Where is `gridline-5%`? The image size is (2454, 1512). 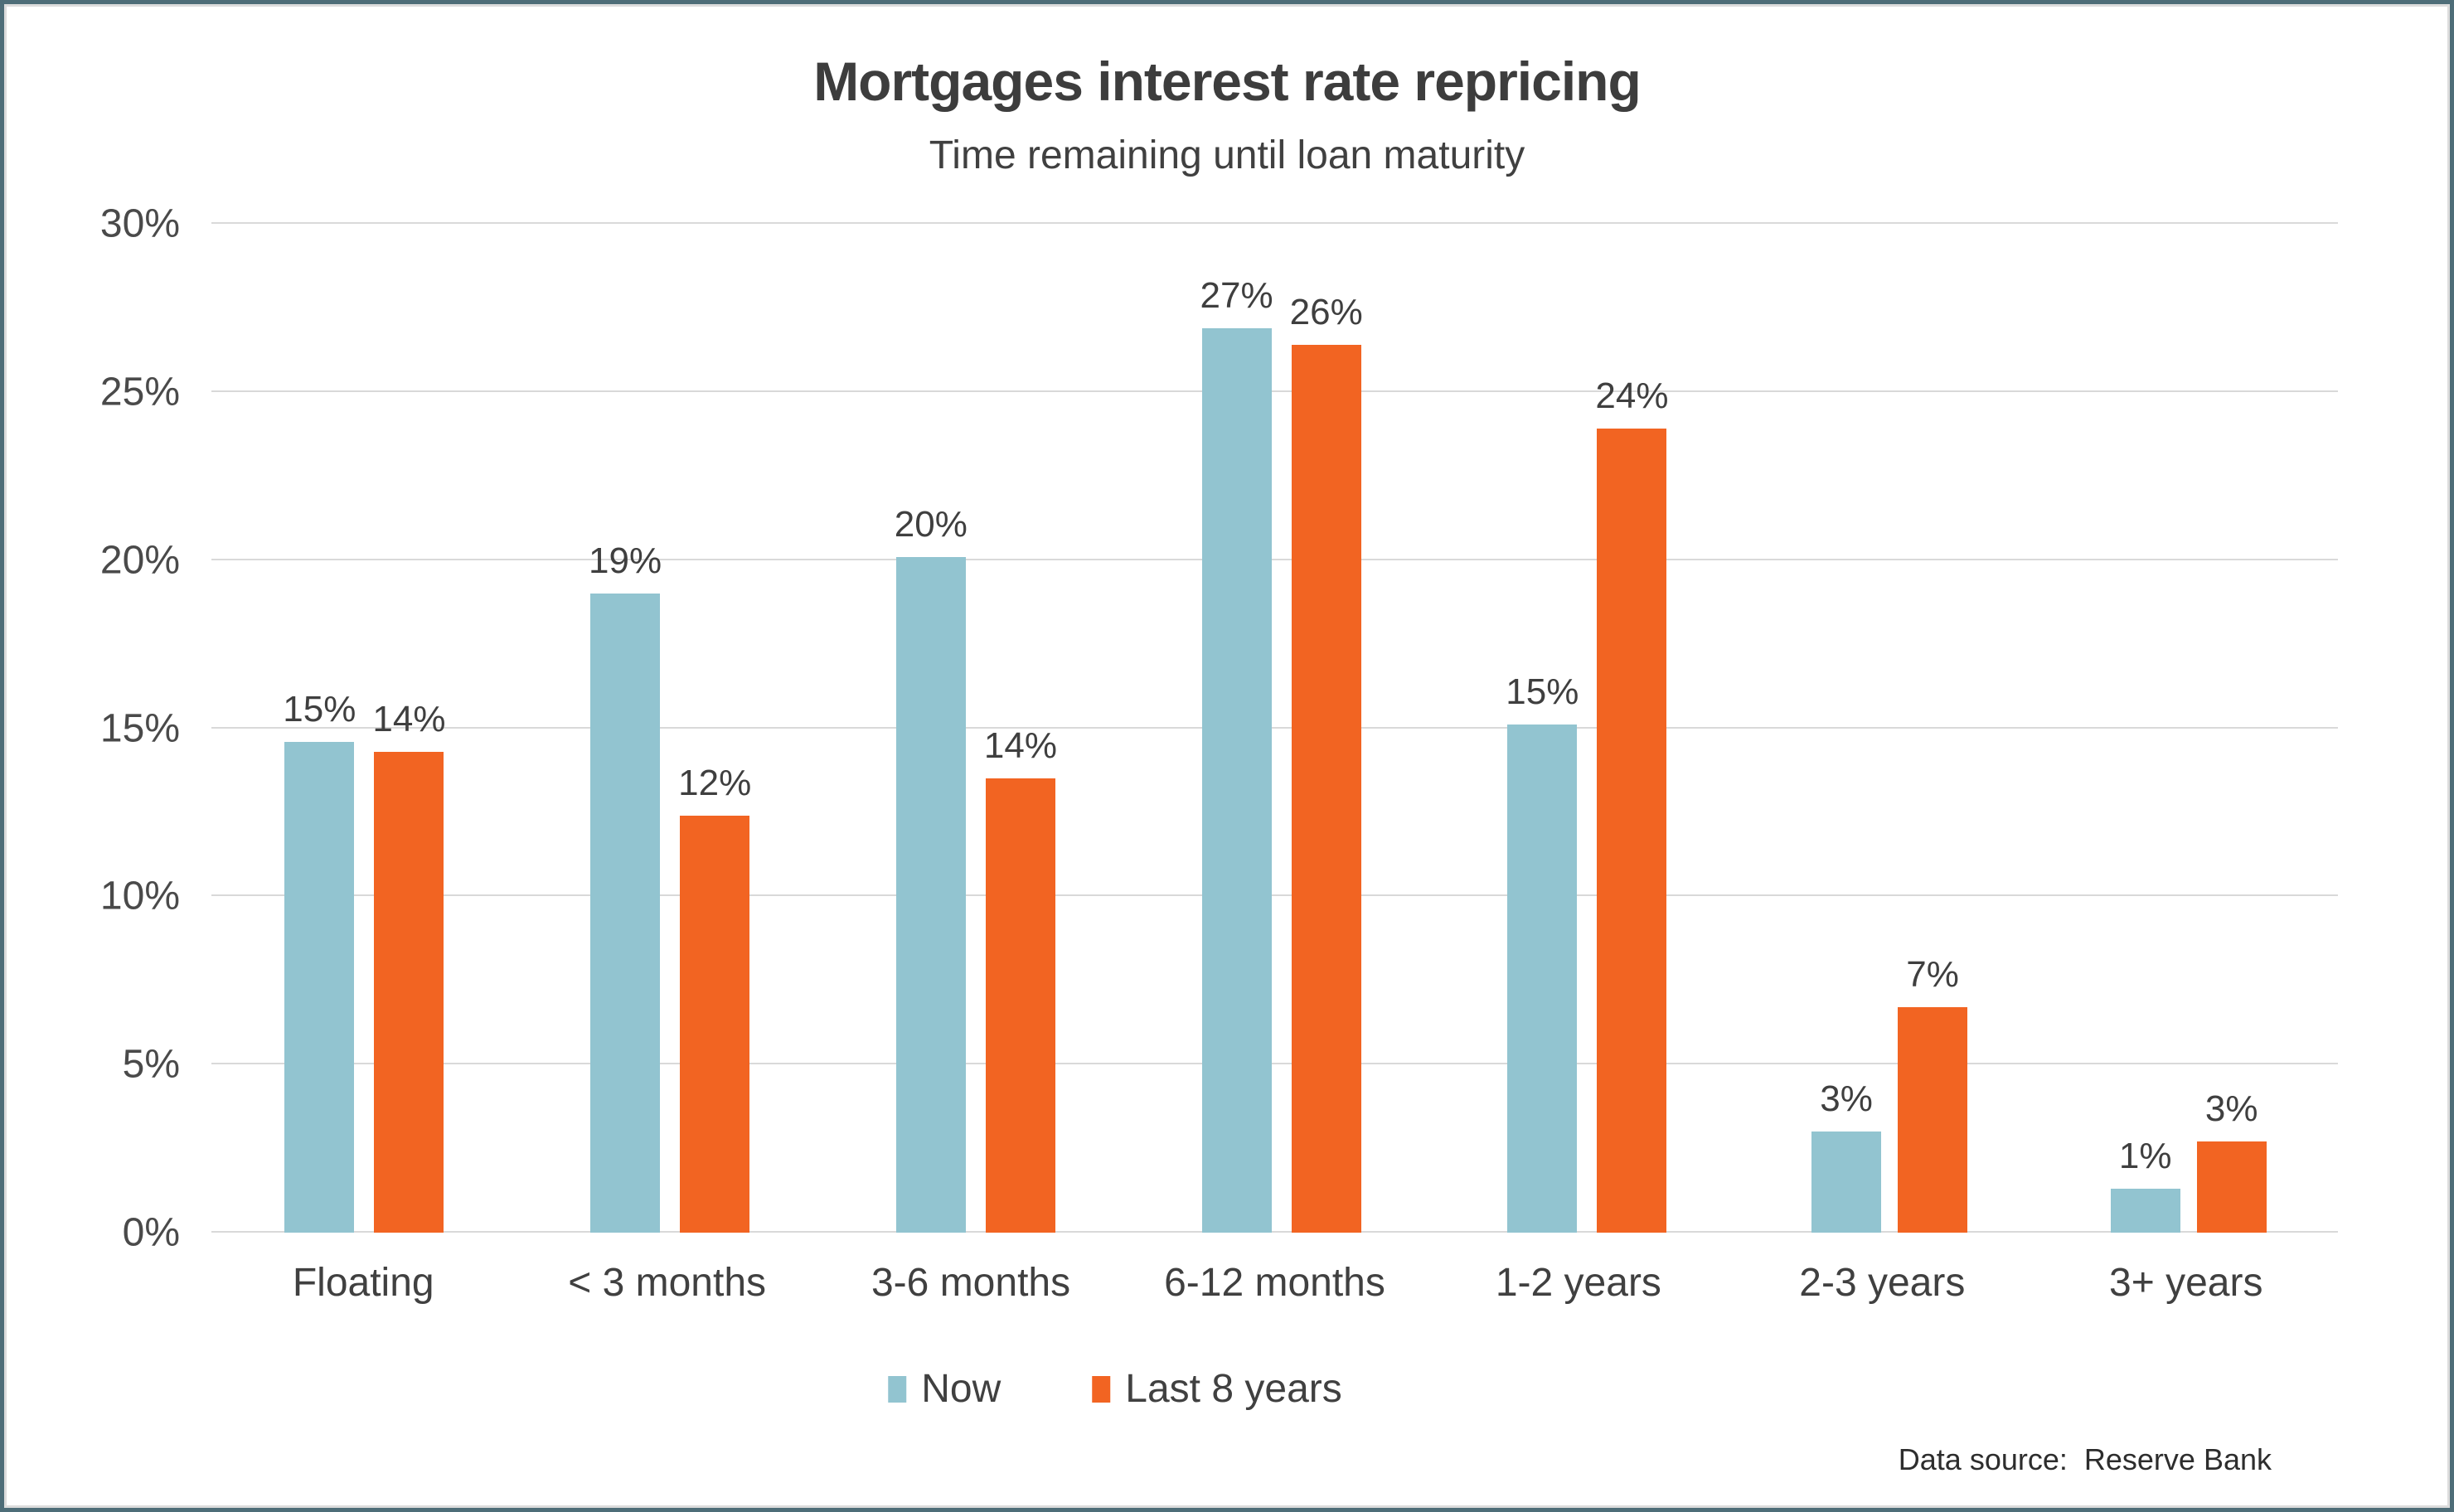
gridline-5% is located at coordinates (1275, 1064).